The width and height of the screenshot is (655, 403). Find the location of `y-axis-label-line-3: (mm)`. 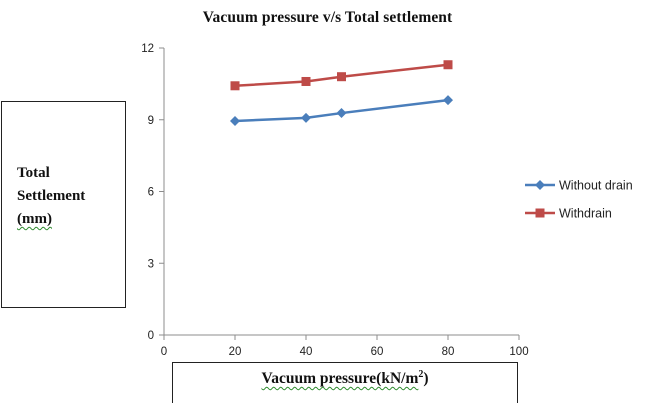

y-axis-label-line-3: (mm) is located at coordinates (34, 219).